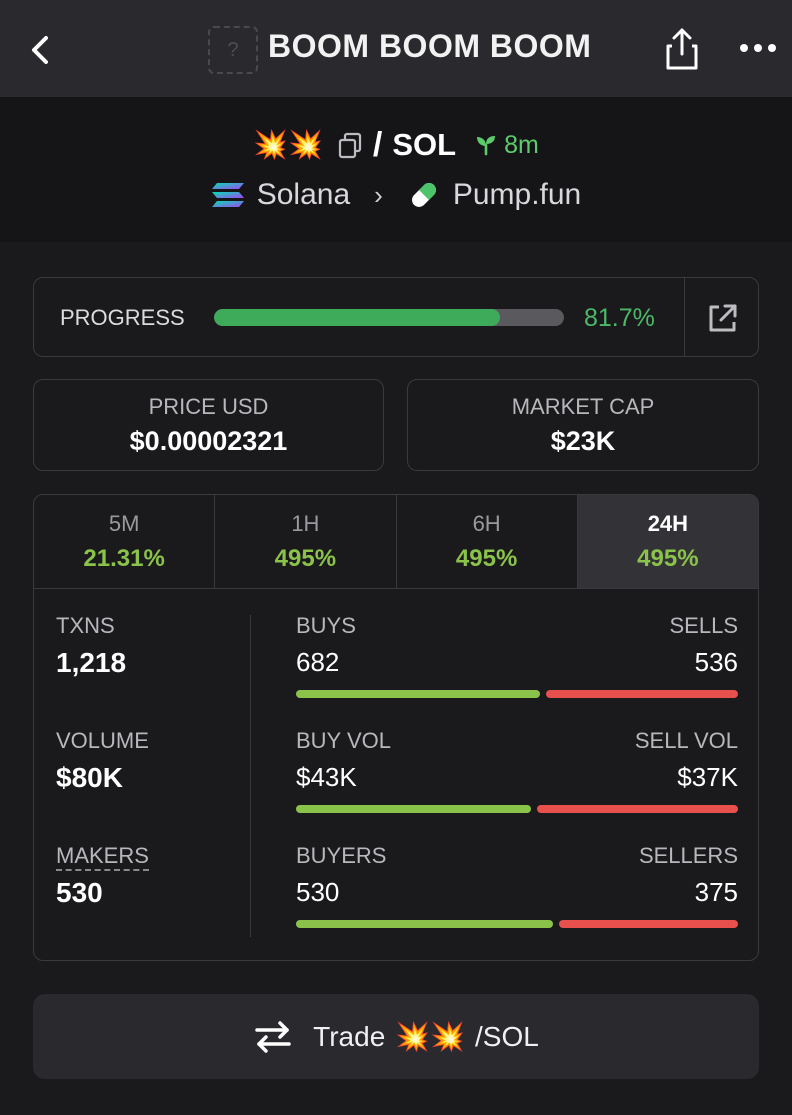 This screenshot has height=1115, width=792. Describe the element at coordinates (487, 541) in the screenshot. I see `tab-6h: 6H 495%` at that location.